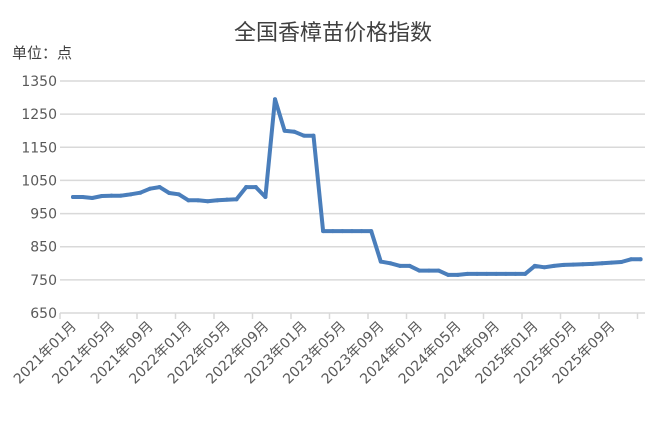  I want to click on y-axis-unit-label: 单位：点, so click(42, 53).